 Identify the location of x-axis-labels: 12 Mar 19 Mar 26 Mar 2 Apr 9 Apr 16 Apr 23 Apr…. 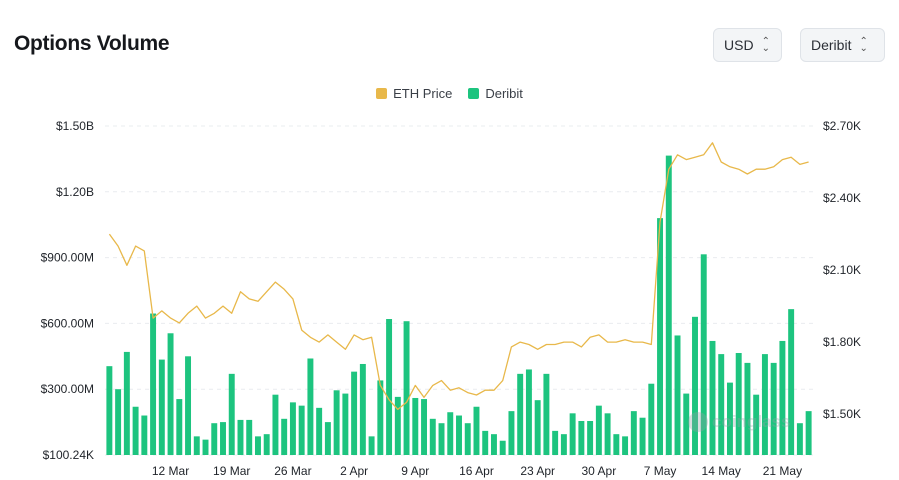
(477, 471).